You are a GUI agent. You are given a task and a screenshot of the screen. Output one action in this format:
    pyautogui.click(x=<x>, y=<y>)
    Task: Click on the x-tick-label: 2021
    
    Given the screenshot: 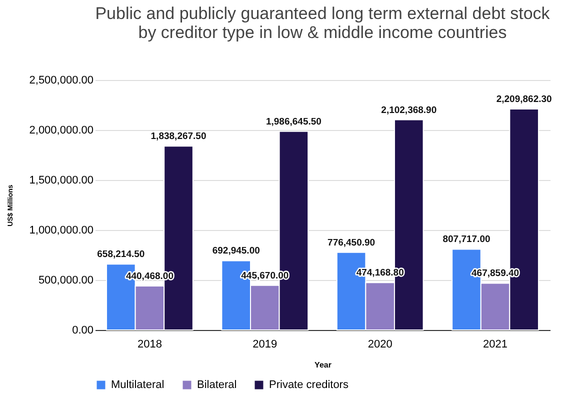 What is the action you would take?
    pyautogui.click(x=495, y=344)
    